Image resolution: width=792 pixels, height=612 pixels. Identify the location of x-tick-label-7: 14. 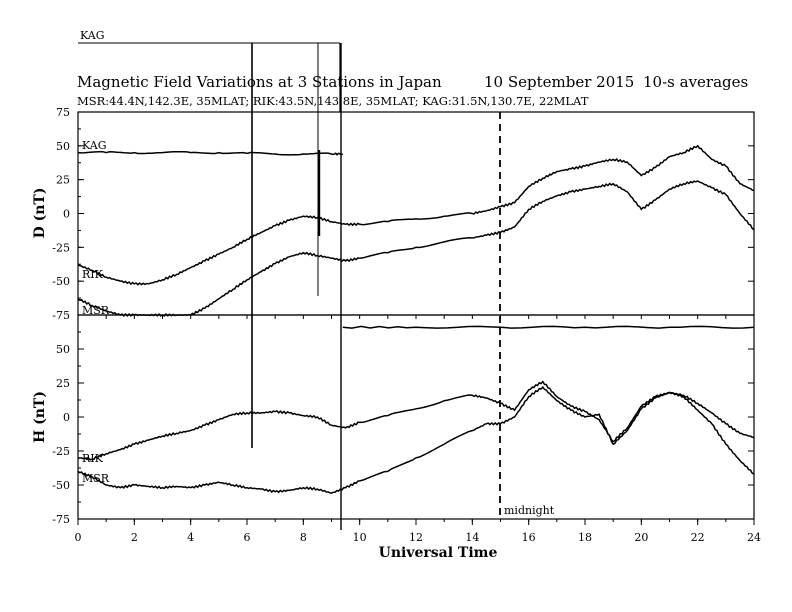
(472, 537).